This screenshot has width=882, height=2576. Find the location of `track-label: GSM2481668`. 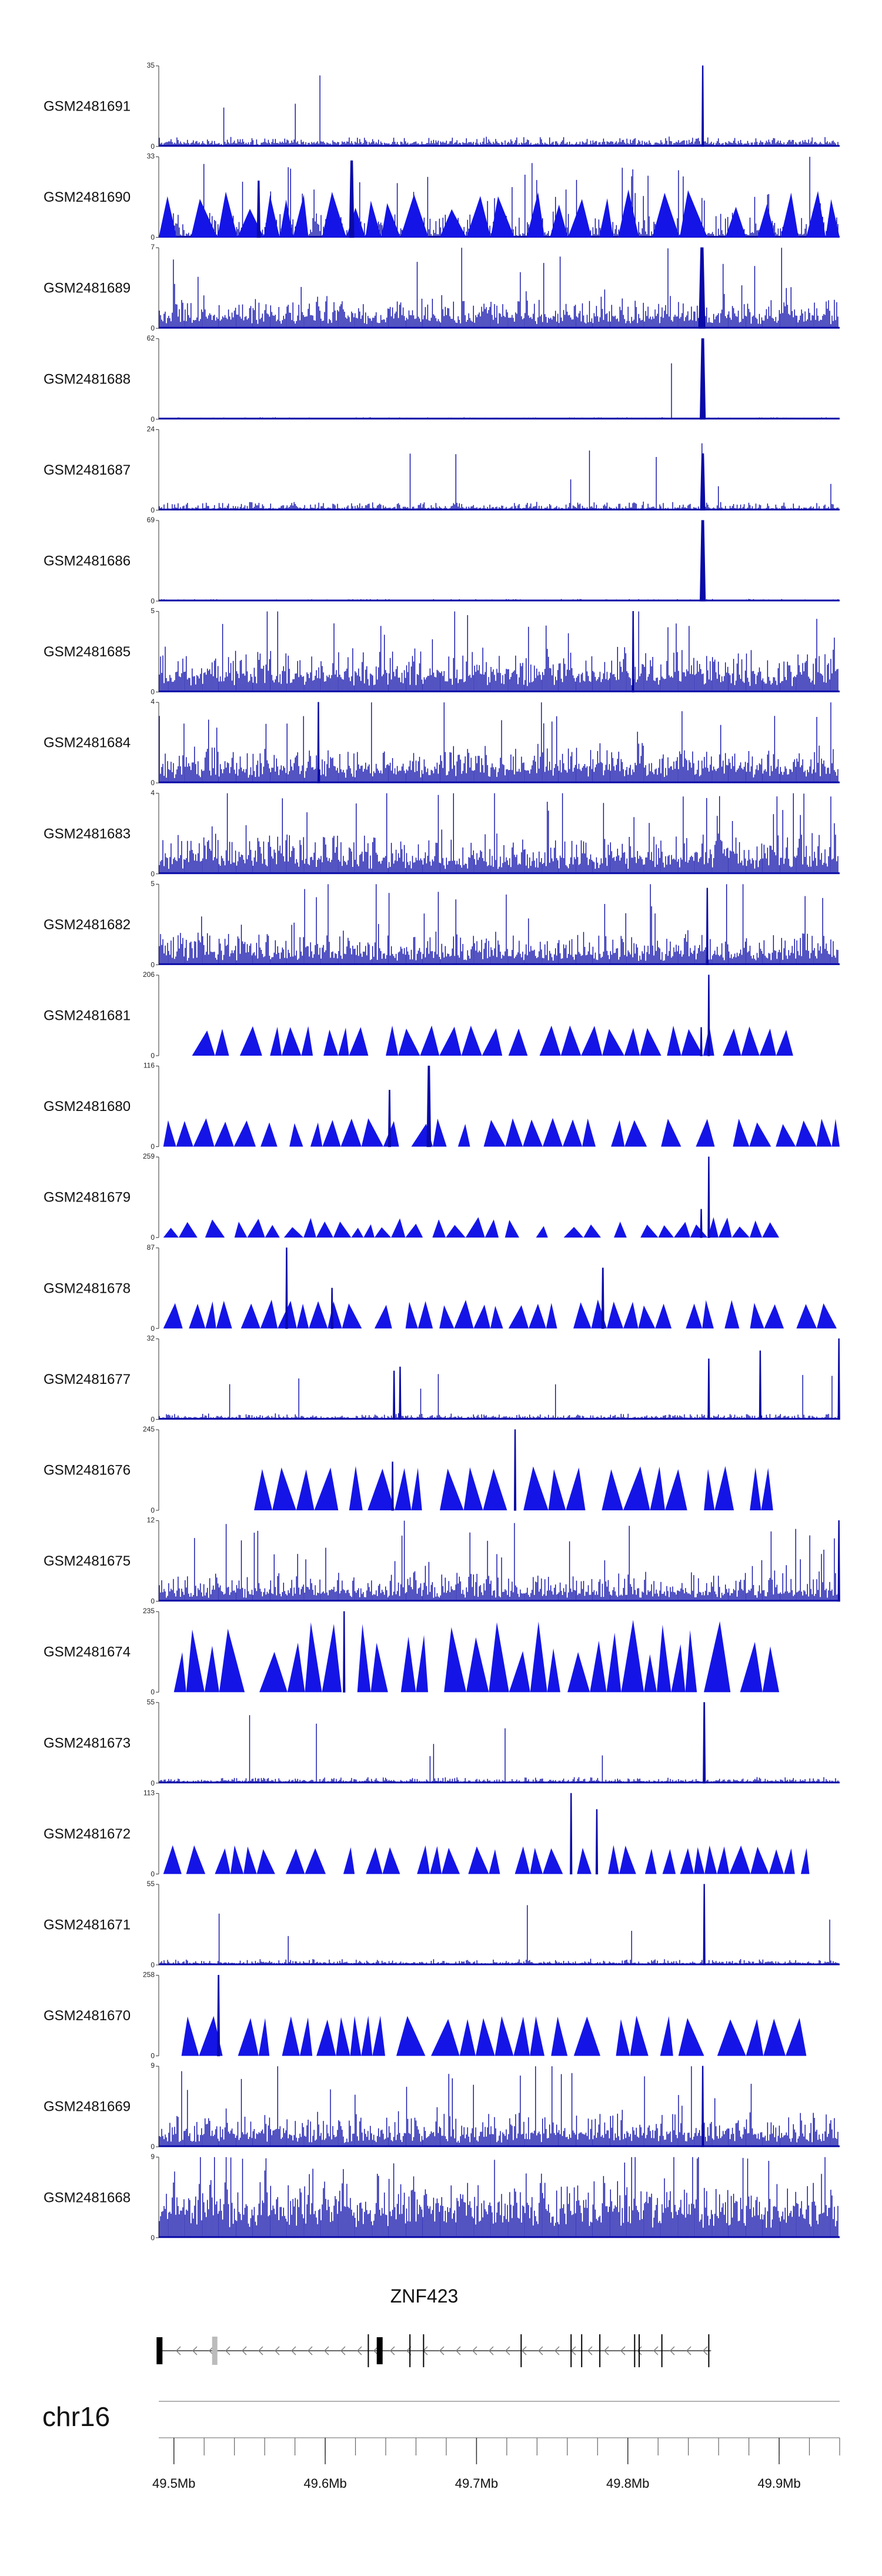

track-label: GSM2481668 is located at coordinates (87, 2197).